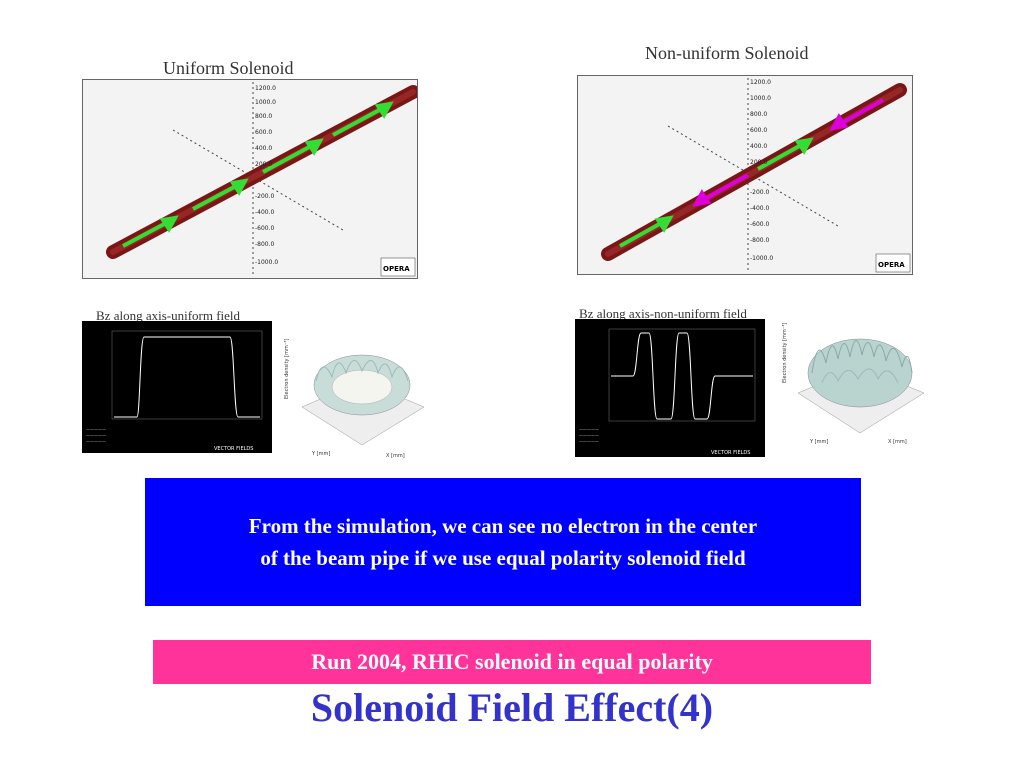 This screenshot has height=768, width=1024. What do you see at coordinates (727, 53) in the screenshot?
I see `nonuniform-solenoid-caption: Non-uniform Solenoid` at bounding box center [727, 53].